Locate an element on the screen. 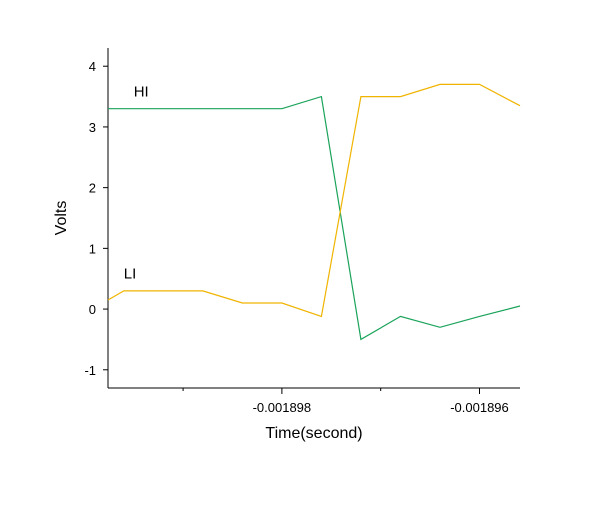 Image resolution: width=597 pixels, height=515 pixels. y-tick-label: 2 is located at coordinates (92, 188).